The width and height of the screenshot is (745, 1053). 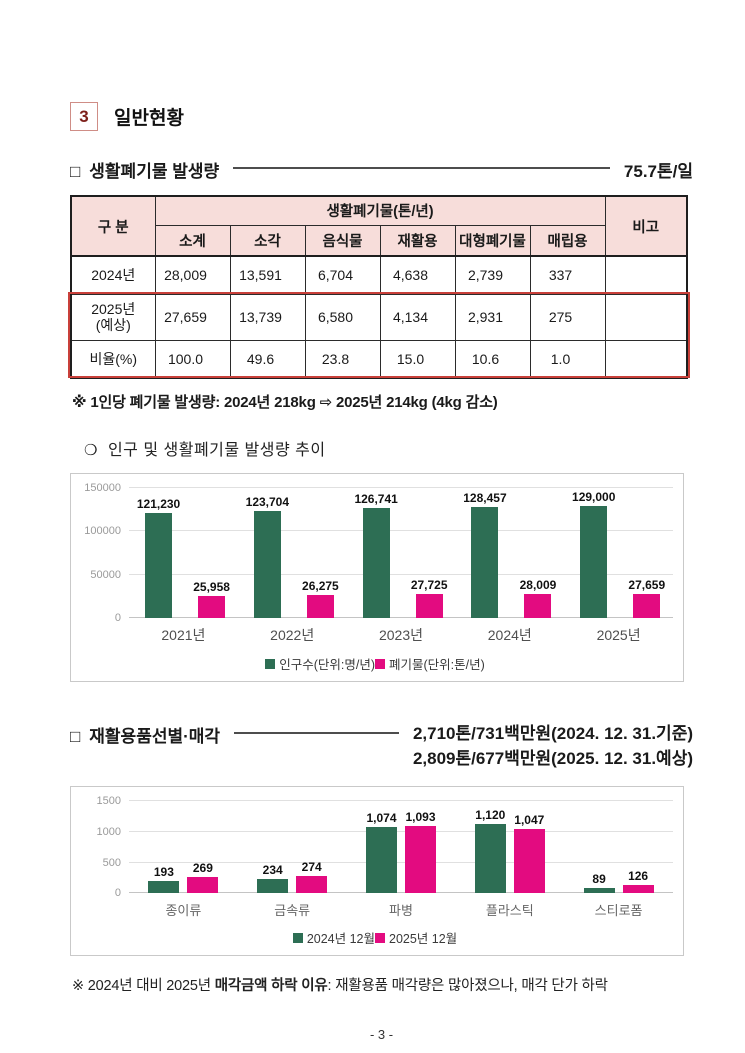 I want to click on x-category-label: 종이류, so click(x=183, y=911).